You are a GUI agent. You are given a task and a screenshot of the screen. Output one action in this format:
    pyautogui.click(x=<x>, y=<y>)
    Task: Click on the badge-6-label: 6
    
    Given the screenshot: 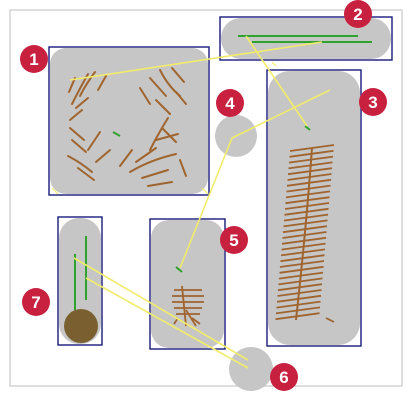 What is the action you would take?
    pyautogui.click(x=283, y=377)
    